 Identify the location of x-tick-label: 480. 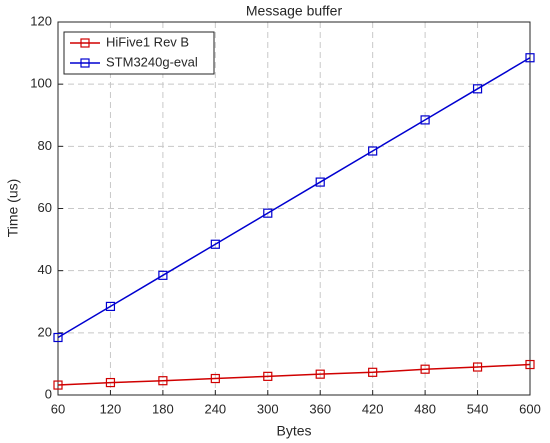
(425, 408).